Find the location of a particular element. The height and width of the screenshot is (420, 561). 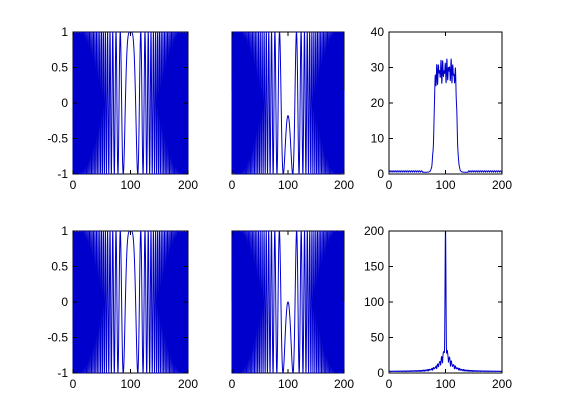

subplot-6: 0 100 200 0 50 100 150 200 is located at coordinates (438, 307).